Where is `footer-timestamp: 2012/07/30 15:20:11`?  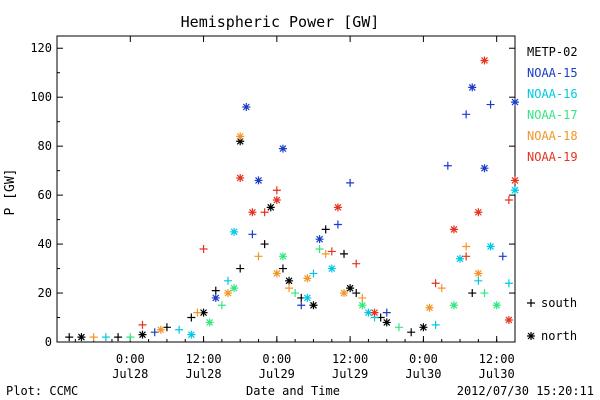 footer-timestamp: 2012/07/30 15:20:11 is located at coordinates (525, 391).